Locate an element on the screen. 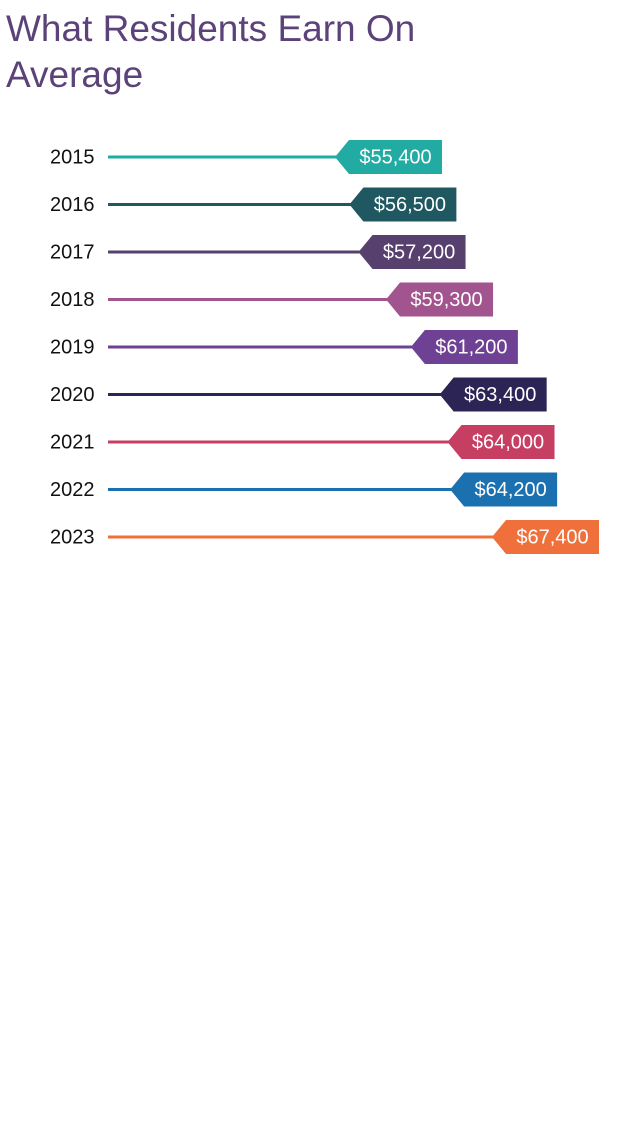  value-label: $56,500 is located at coordinates (410, 205).